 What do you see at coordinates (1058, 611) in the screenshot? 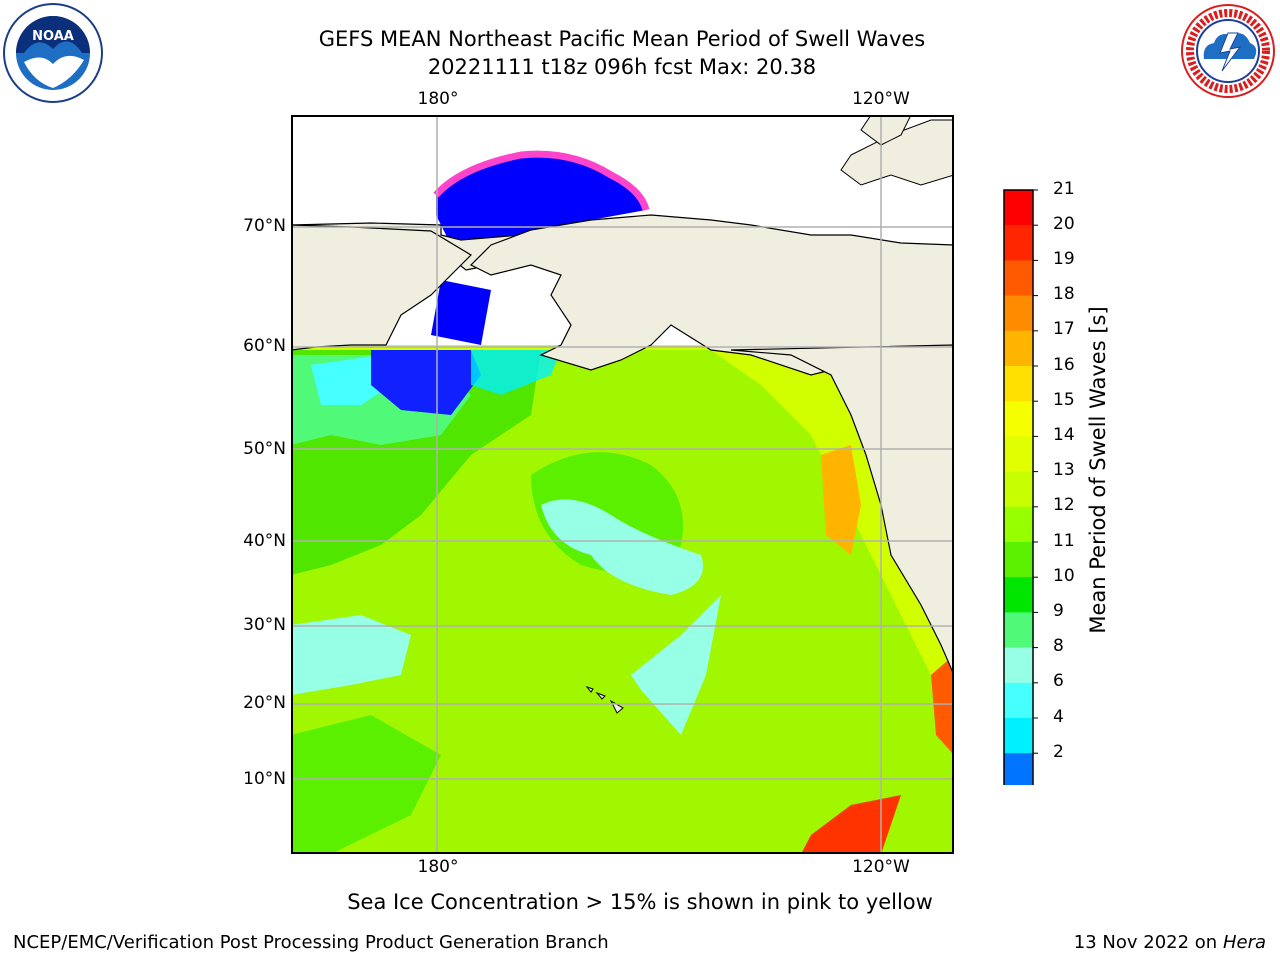
I see `colorbar-tick: 9` at bounding box center [1058, 611].